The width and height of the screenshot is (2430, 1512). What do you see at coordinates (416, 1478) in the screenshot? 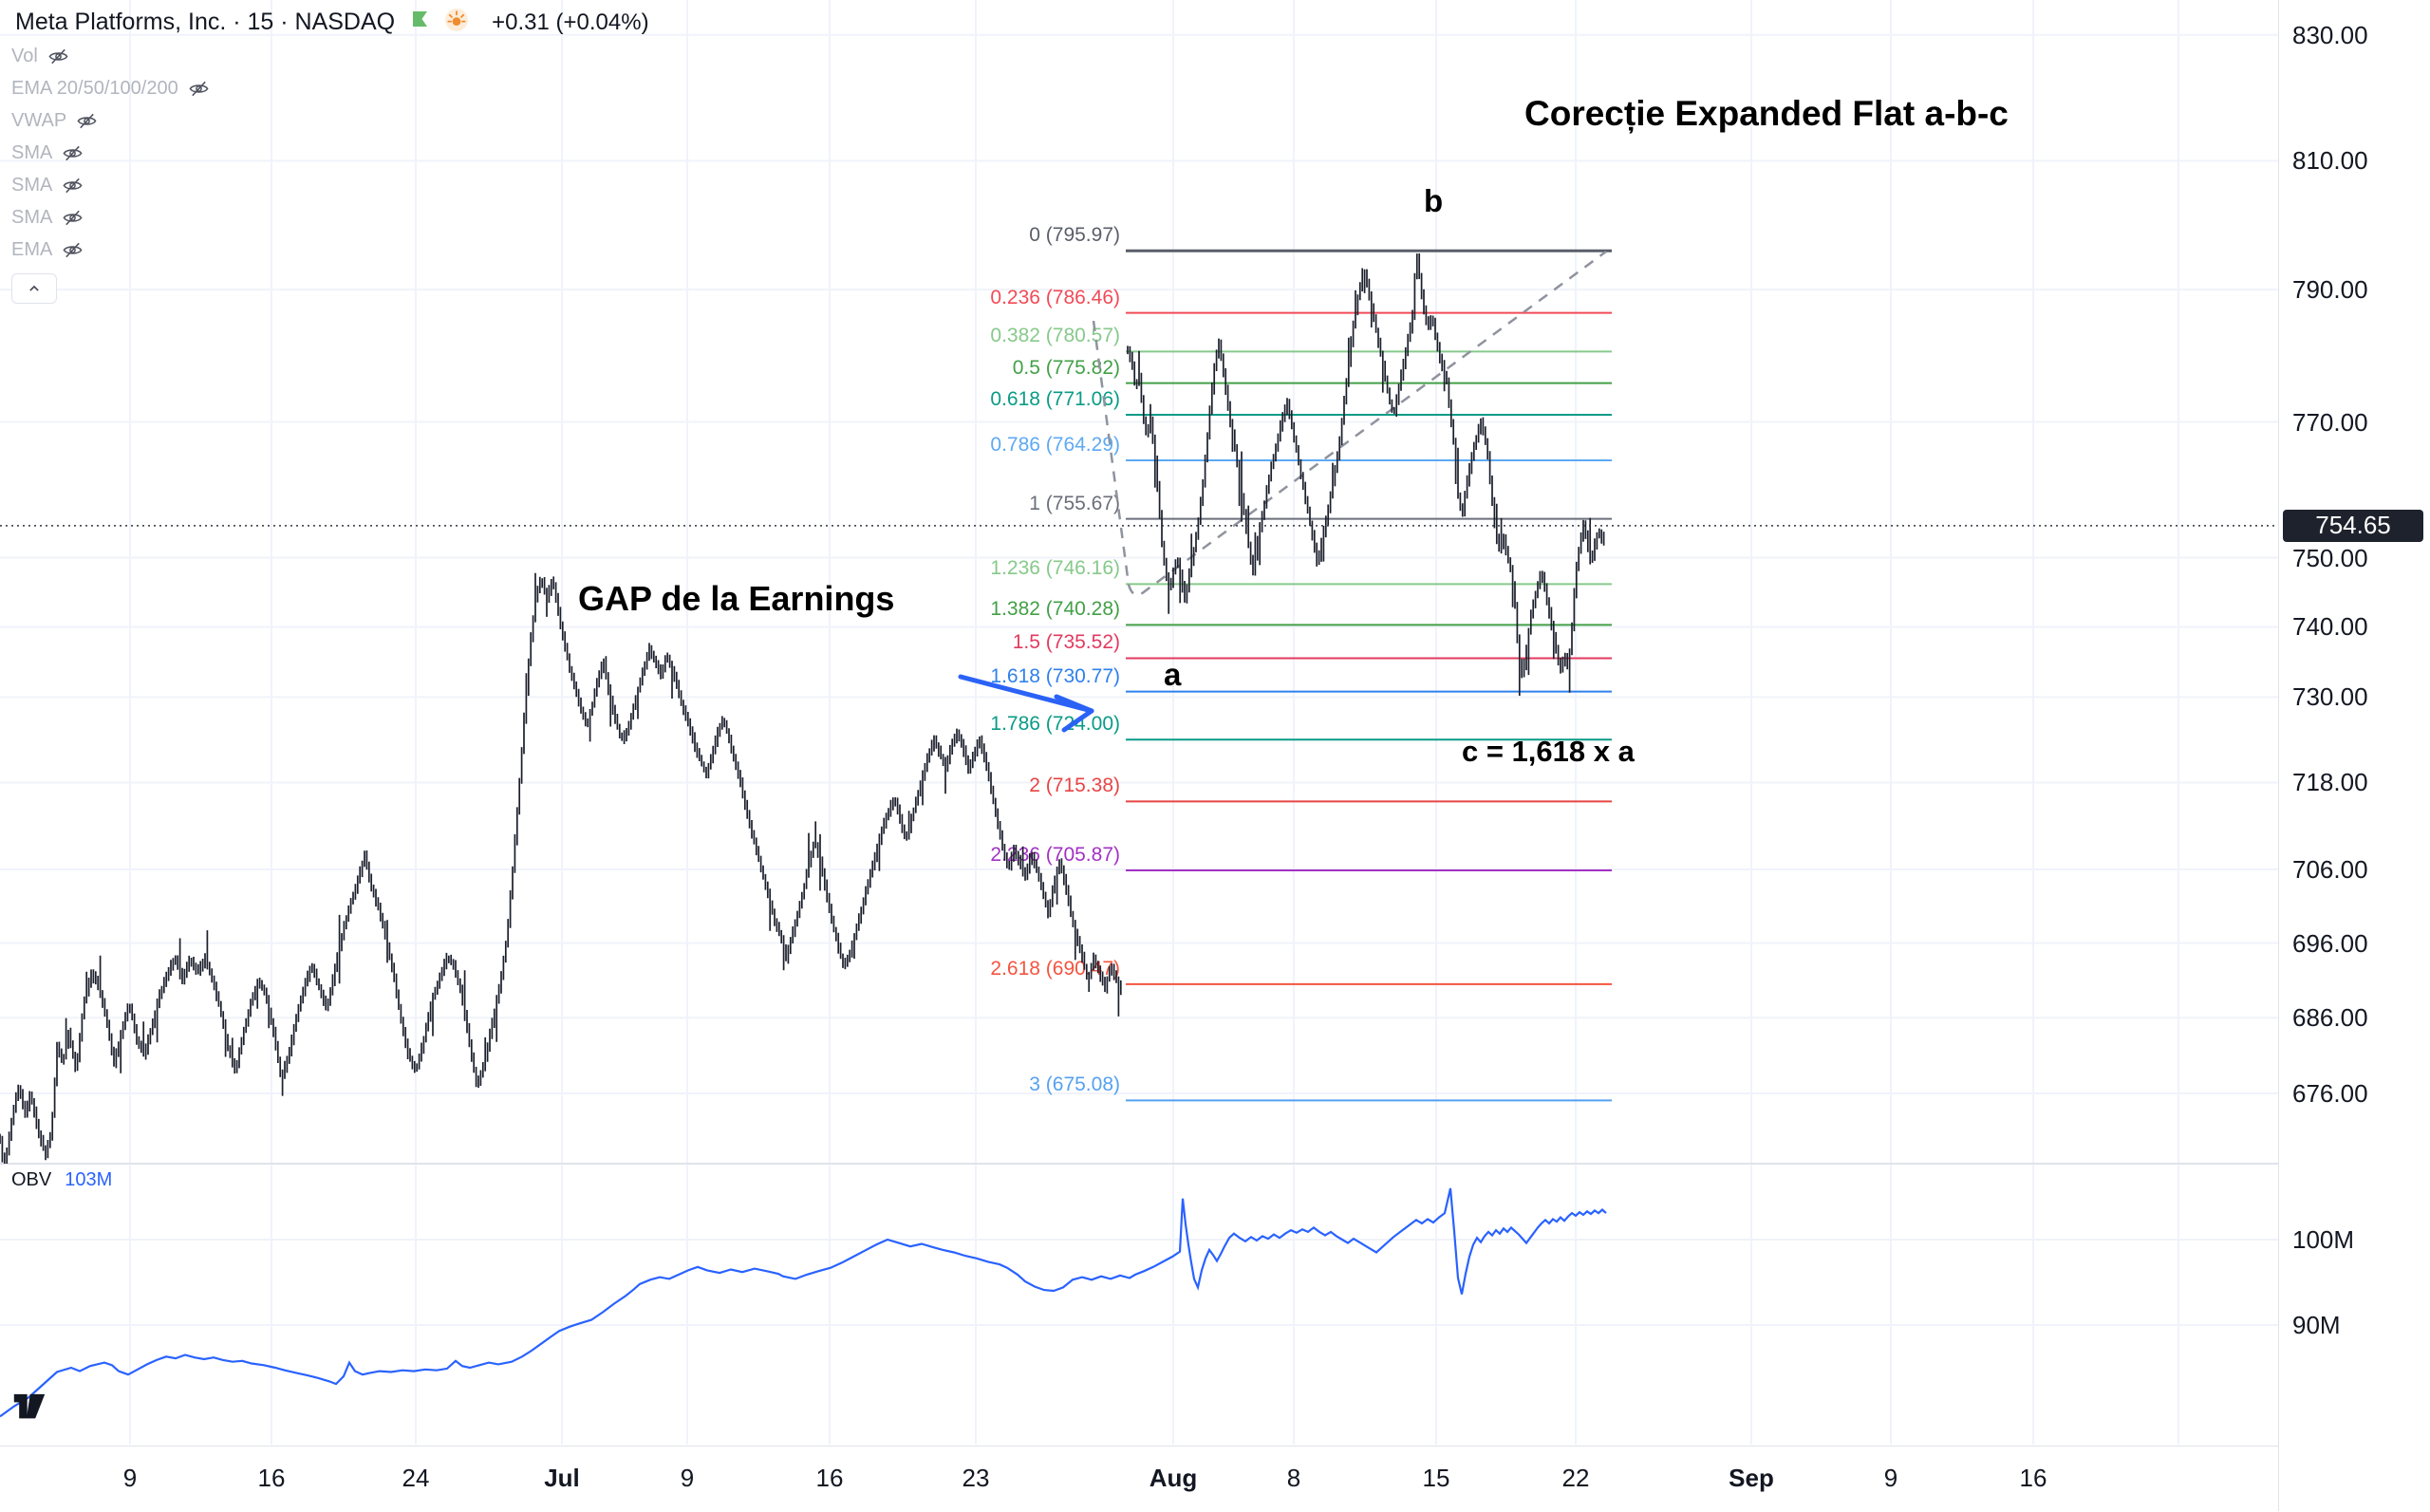
I see `time-tick-label: 24` at bounding box center [416, 1478].